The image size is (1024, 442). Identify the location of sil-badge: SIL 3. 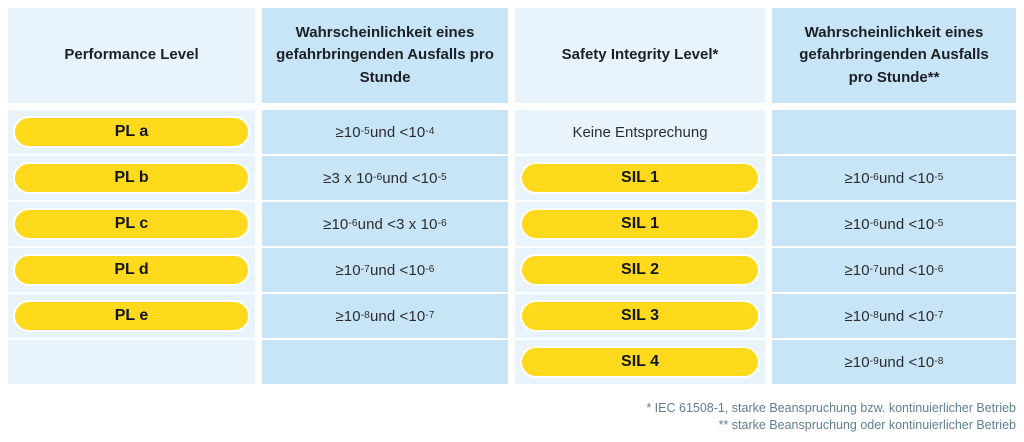
(640, 316).